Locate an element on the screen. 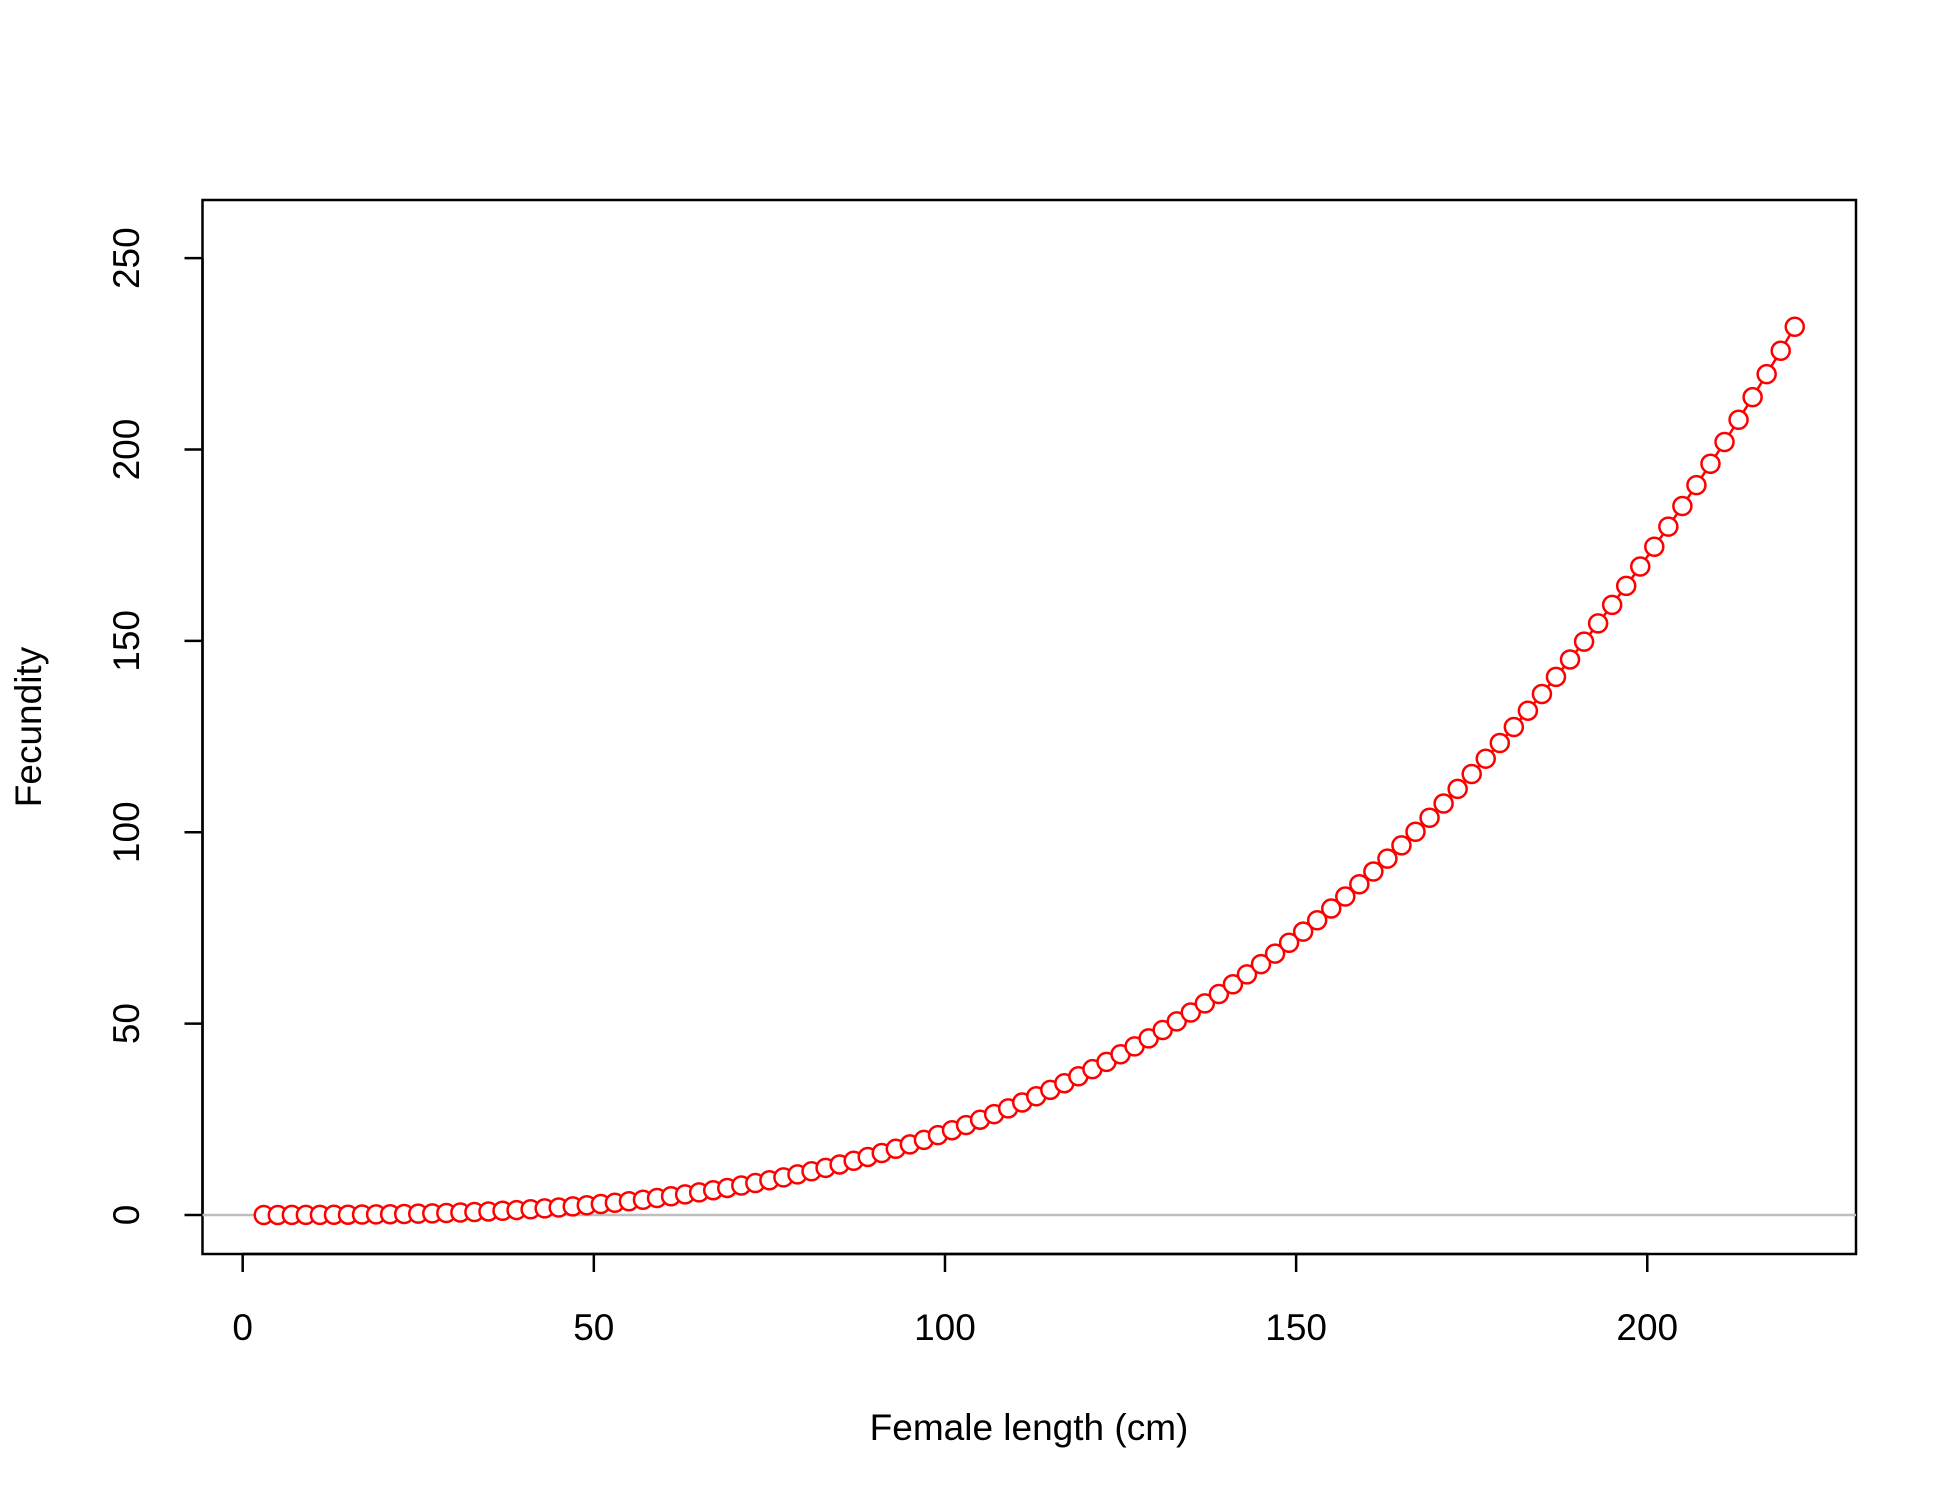 This screenshot has width=1950, height=1500. x-tick-label: 100 is located at coordinates (945, 1327).